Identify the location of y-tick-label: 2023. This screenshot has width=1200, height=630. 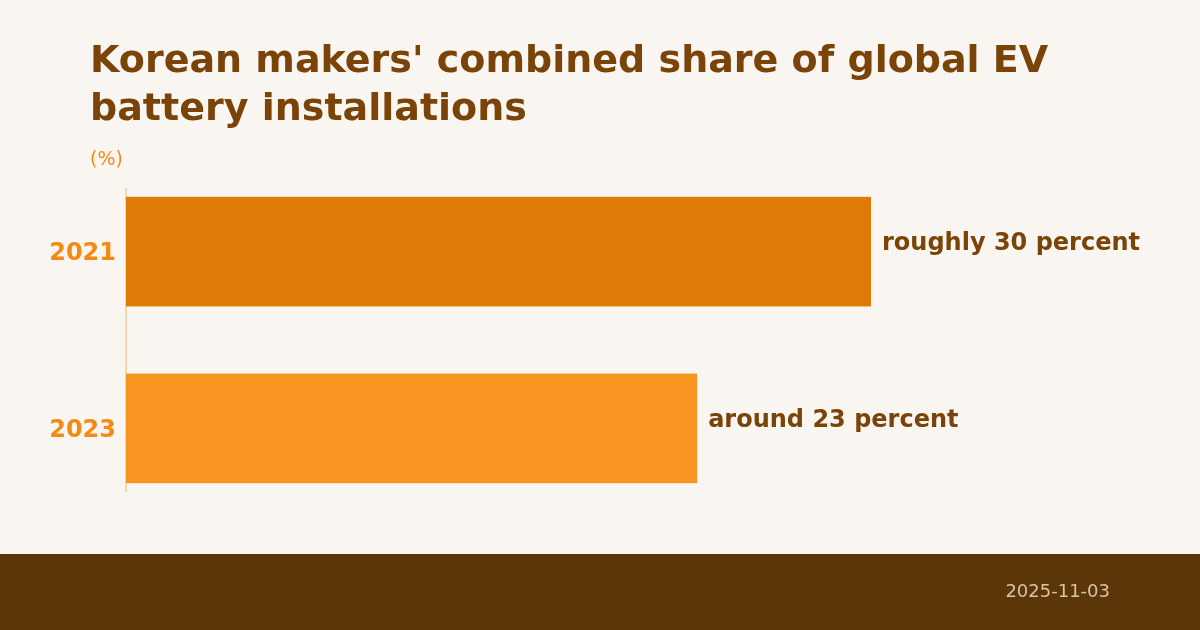
(82, 428).